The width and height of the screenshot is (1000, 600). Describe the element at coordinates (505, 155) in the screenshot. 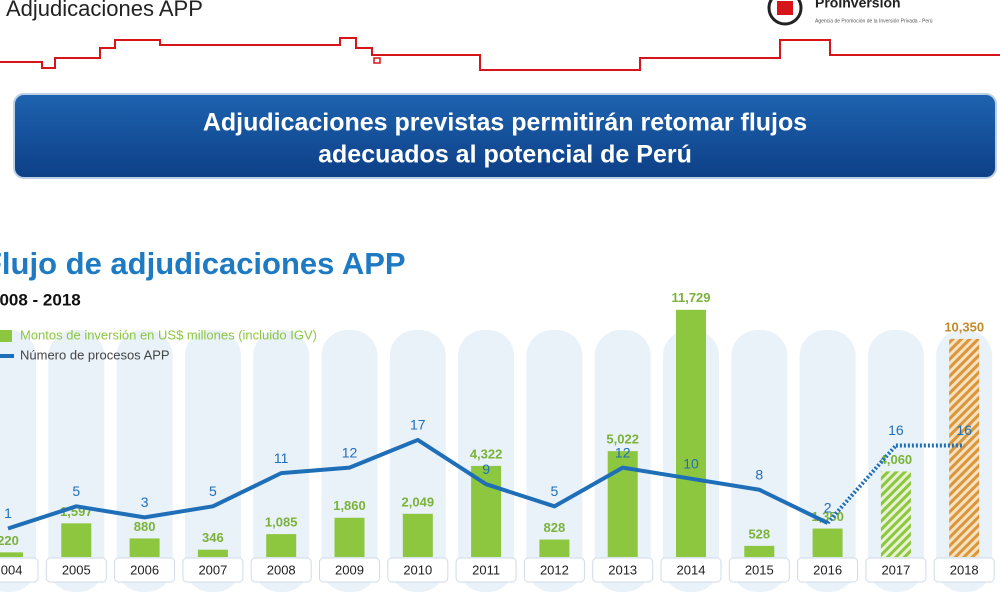

I see `banner-line: adecuados al potencial de Perú` at that location.